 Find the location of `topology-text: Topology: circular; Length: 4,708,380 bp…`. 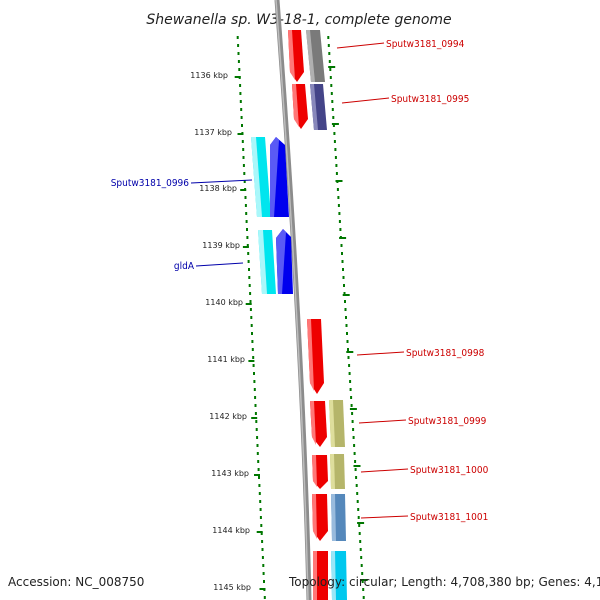

topology-text: Topology: circular; Length: 4,708,380 bp… is located at coordinates (444, 582).